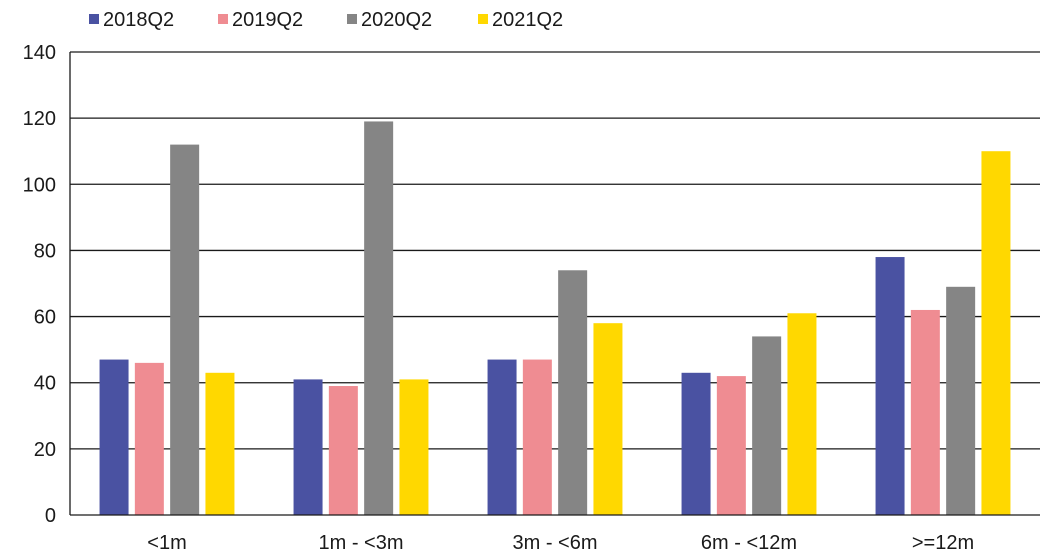 The height and width of the screenshot is (555, 1046). Describe the element at coordinates (39, 53) in the screenshot. I see `y-tick-label: 140` at that location.